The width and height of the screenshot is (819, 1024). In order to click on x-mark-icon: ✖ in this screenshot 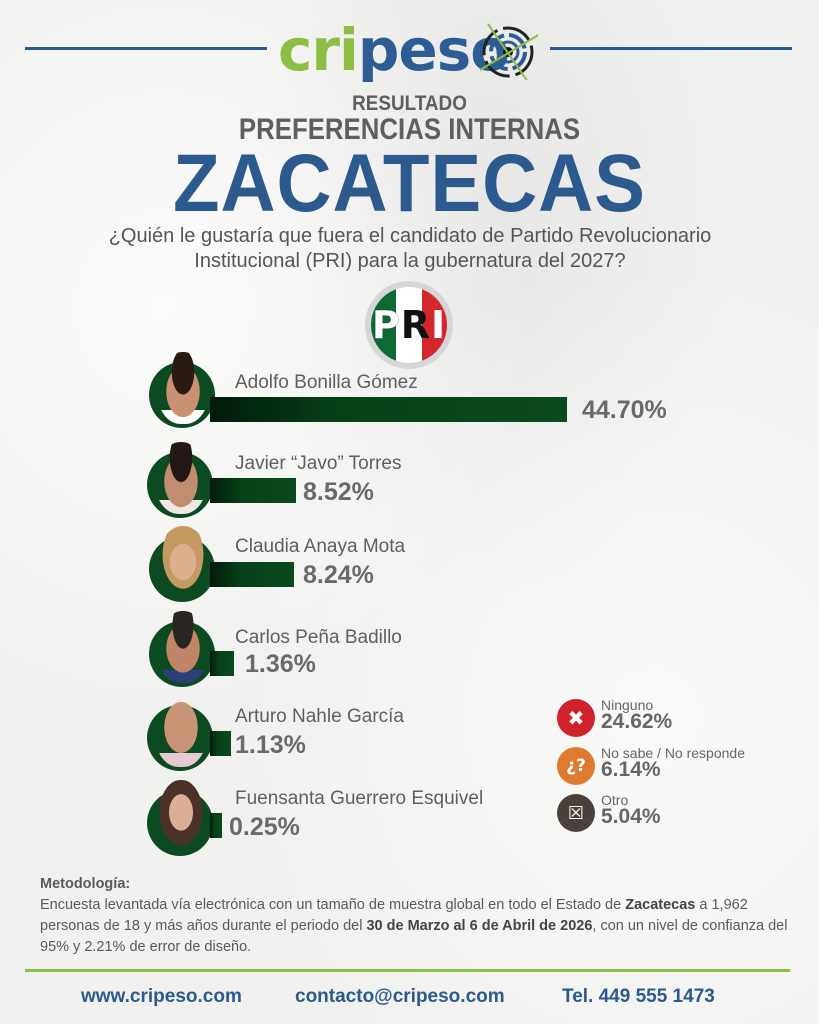, I will do `click(576, 718)`.